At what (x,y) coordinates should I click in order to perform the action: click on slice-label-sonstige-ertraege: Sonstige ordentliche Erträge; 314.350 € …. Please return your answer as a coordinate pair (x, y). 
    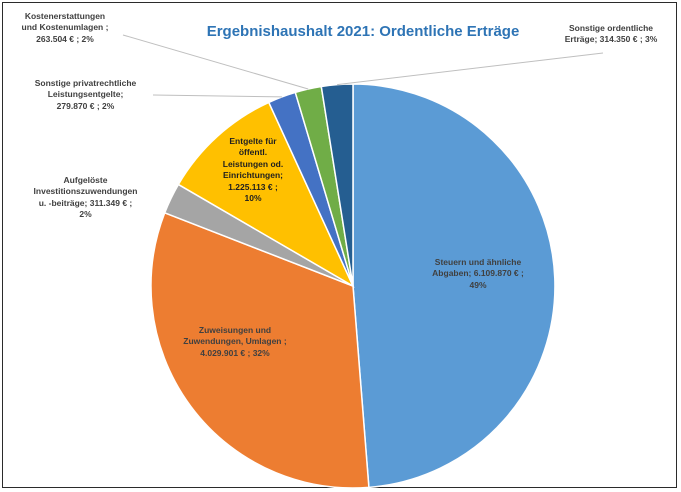
    Looking at the image, I should click on (611, 34).